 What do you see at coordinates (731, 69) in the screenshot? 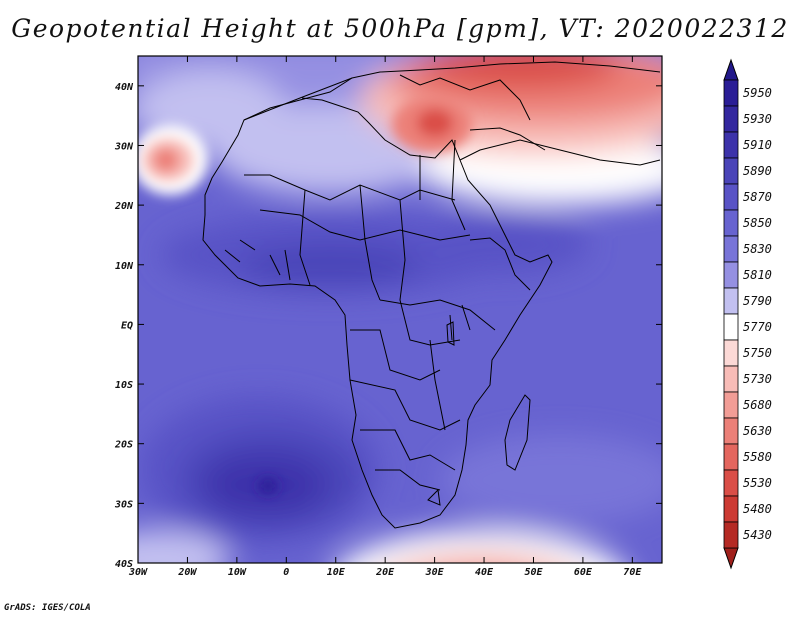
I see `colorbar-top-arrow` at bounding box center [731, 69].